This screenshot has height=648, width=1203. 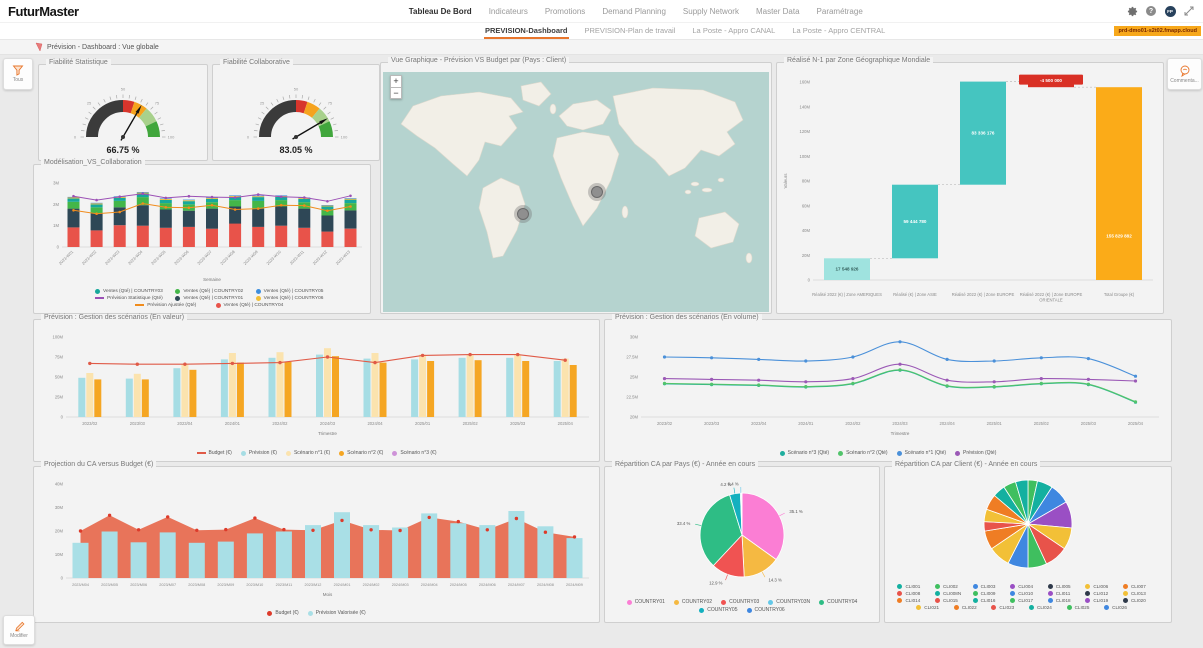 What do you see at coordinates (1170, 11) in the screenshot?
I see `user-avatar: FP` at bounding box center [1170, 11].